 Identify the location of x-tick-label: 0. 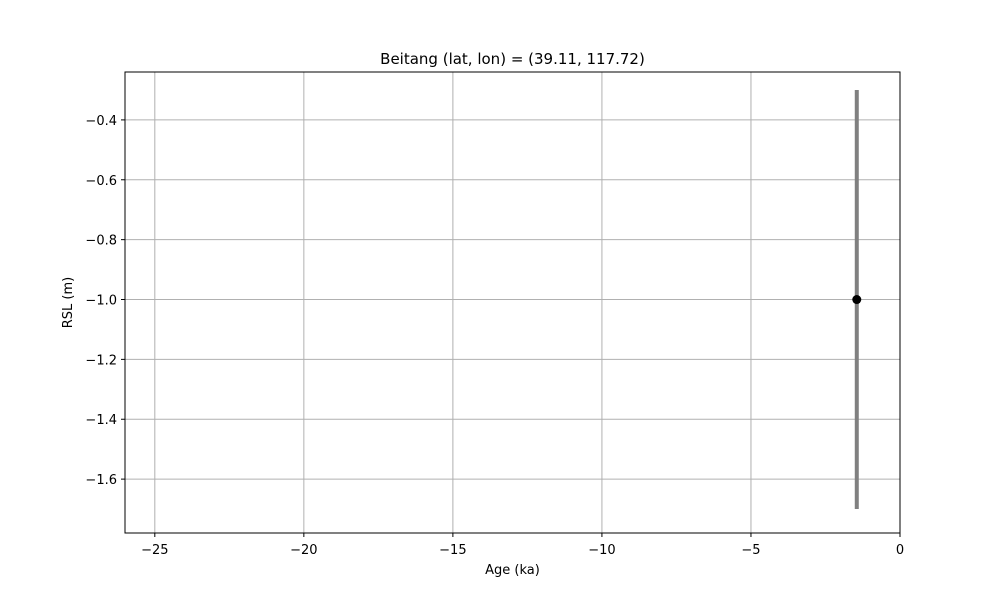
(900, 550).